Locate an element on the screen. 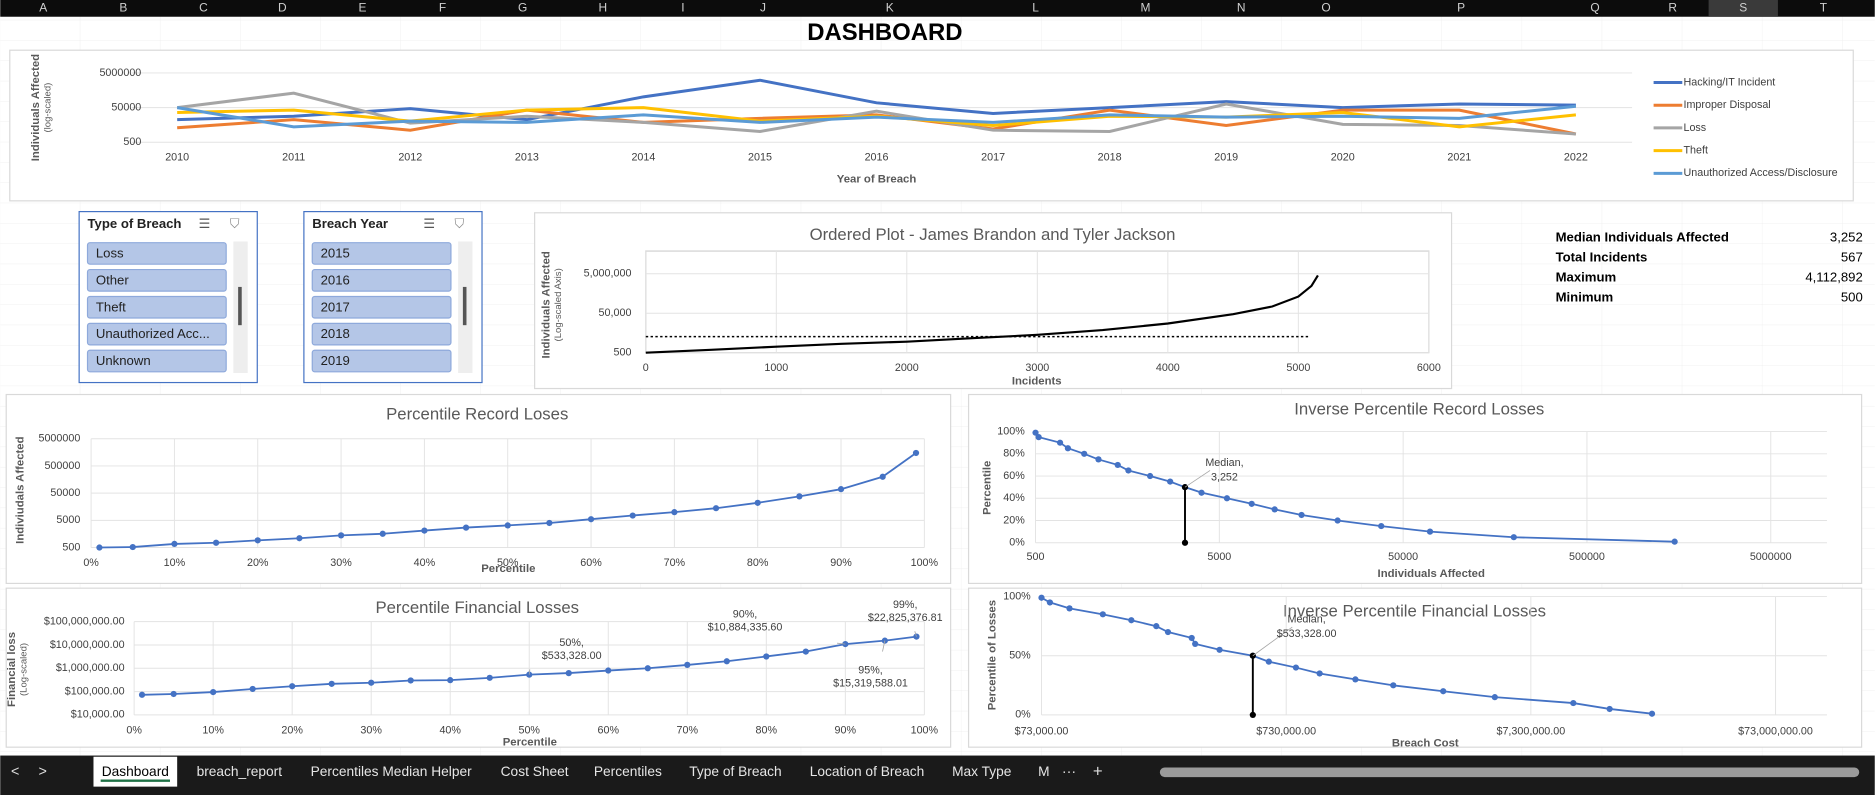  sheet-tab: Type of Breach is located at coordinates (735, 771).